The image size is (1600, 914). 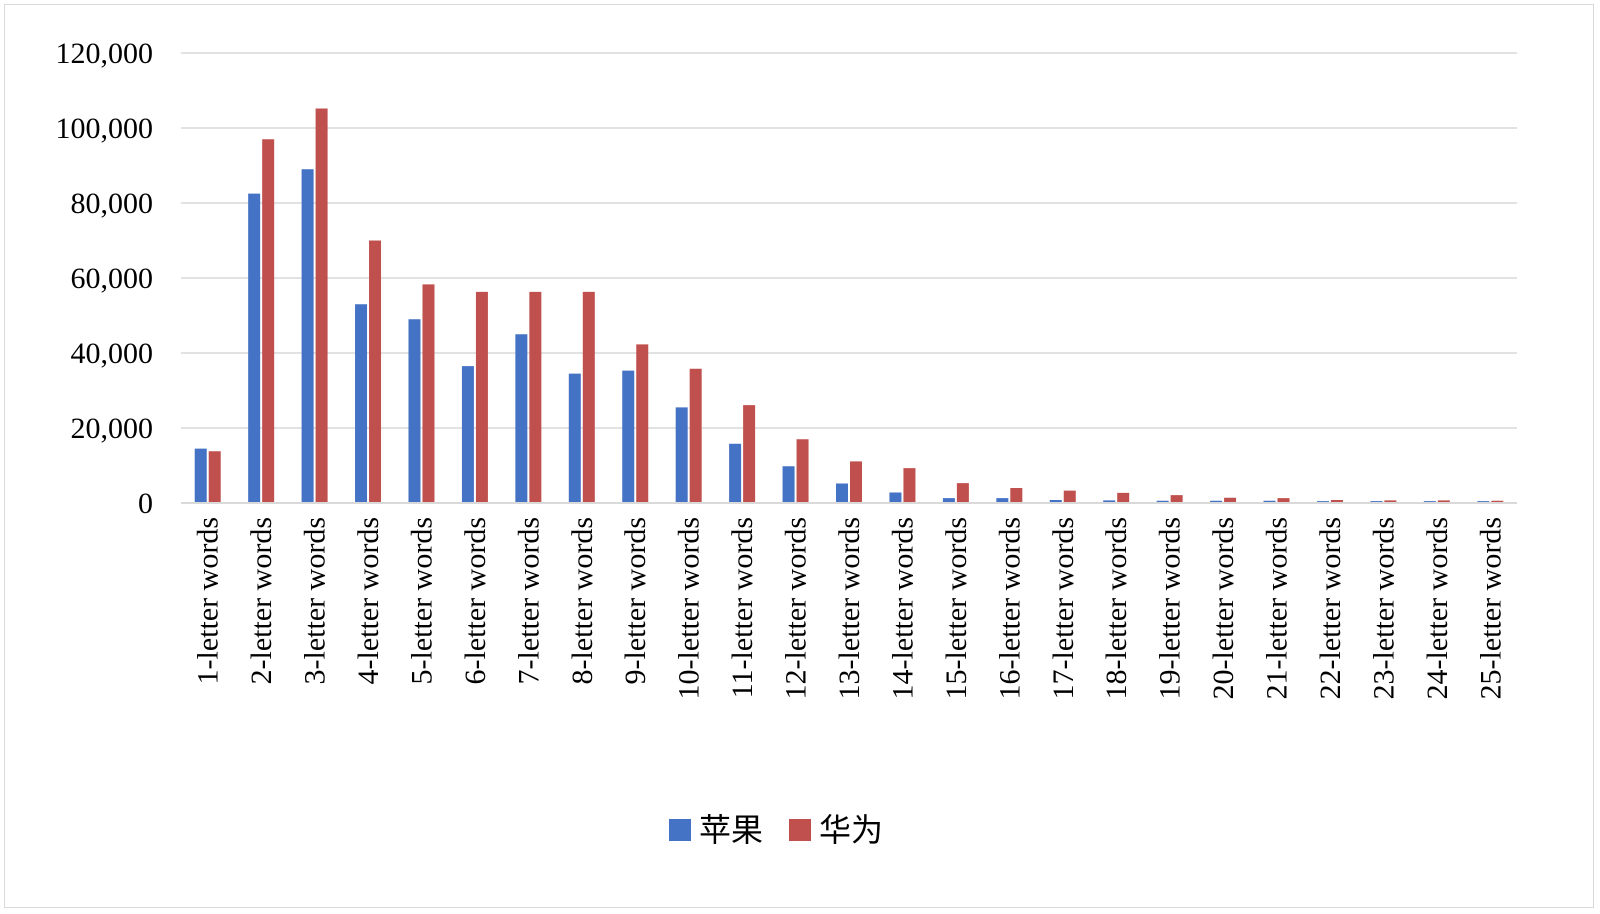 What do you see at coordinates (1277, 608) in the screenshot?
I see `x-tick-label: 21-letter words` at bounding box center [1277, 608].